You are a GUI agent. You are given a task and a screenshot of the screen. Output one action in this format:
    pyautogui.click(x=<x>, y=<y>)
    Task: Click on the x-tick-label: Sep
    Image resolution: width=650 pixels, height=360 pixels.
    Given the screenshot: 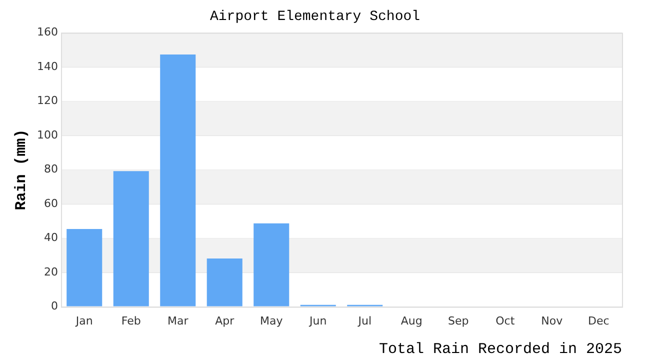 What is the action you would take?
    pyautogui.click(x=458, y=321)
    